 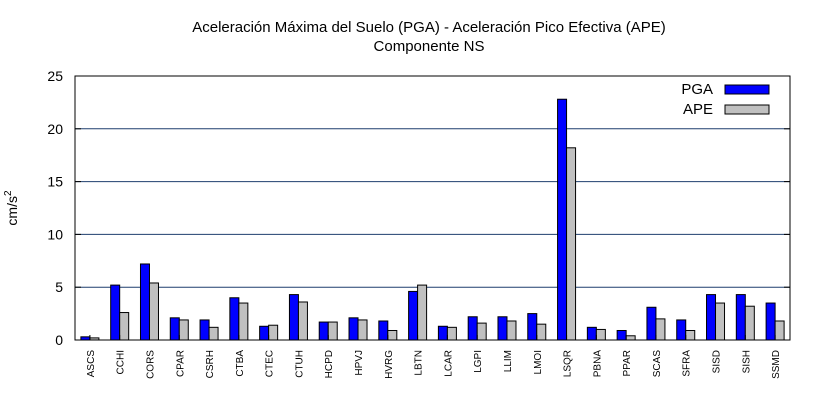 I want to click on x-tick-label: SISH, so click(x=746, y=361).